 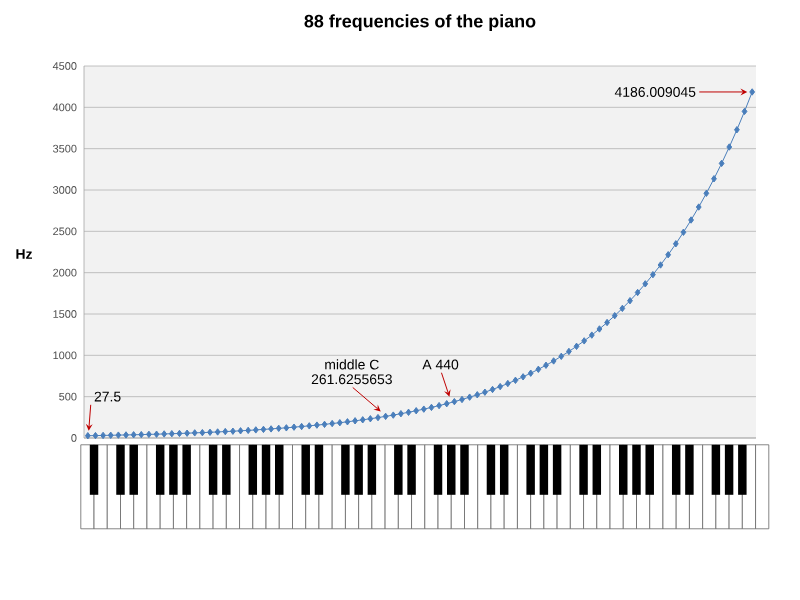 I want to click on chart-title: 88 frequencies of the piano, so click(x=420, y=22).